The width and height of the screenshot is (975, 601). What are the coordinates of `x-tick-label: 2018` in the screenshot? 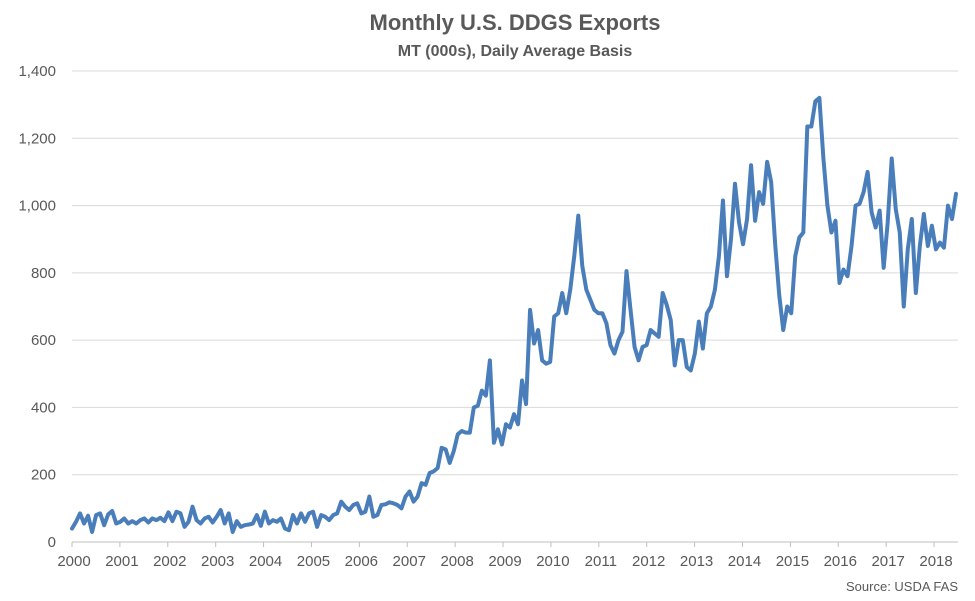 It's located at (935, 561).